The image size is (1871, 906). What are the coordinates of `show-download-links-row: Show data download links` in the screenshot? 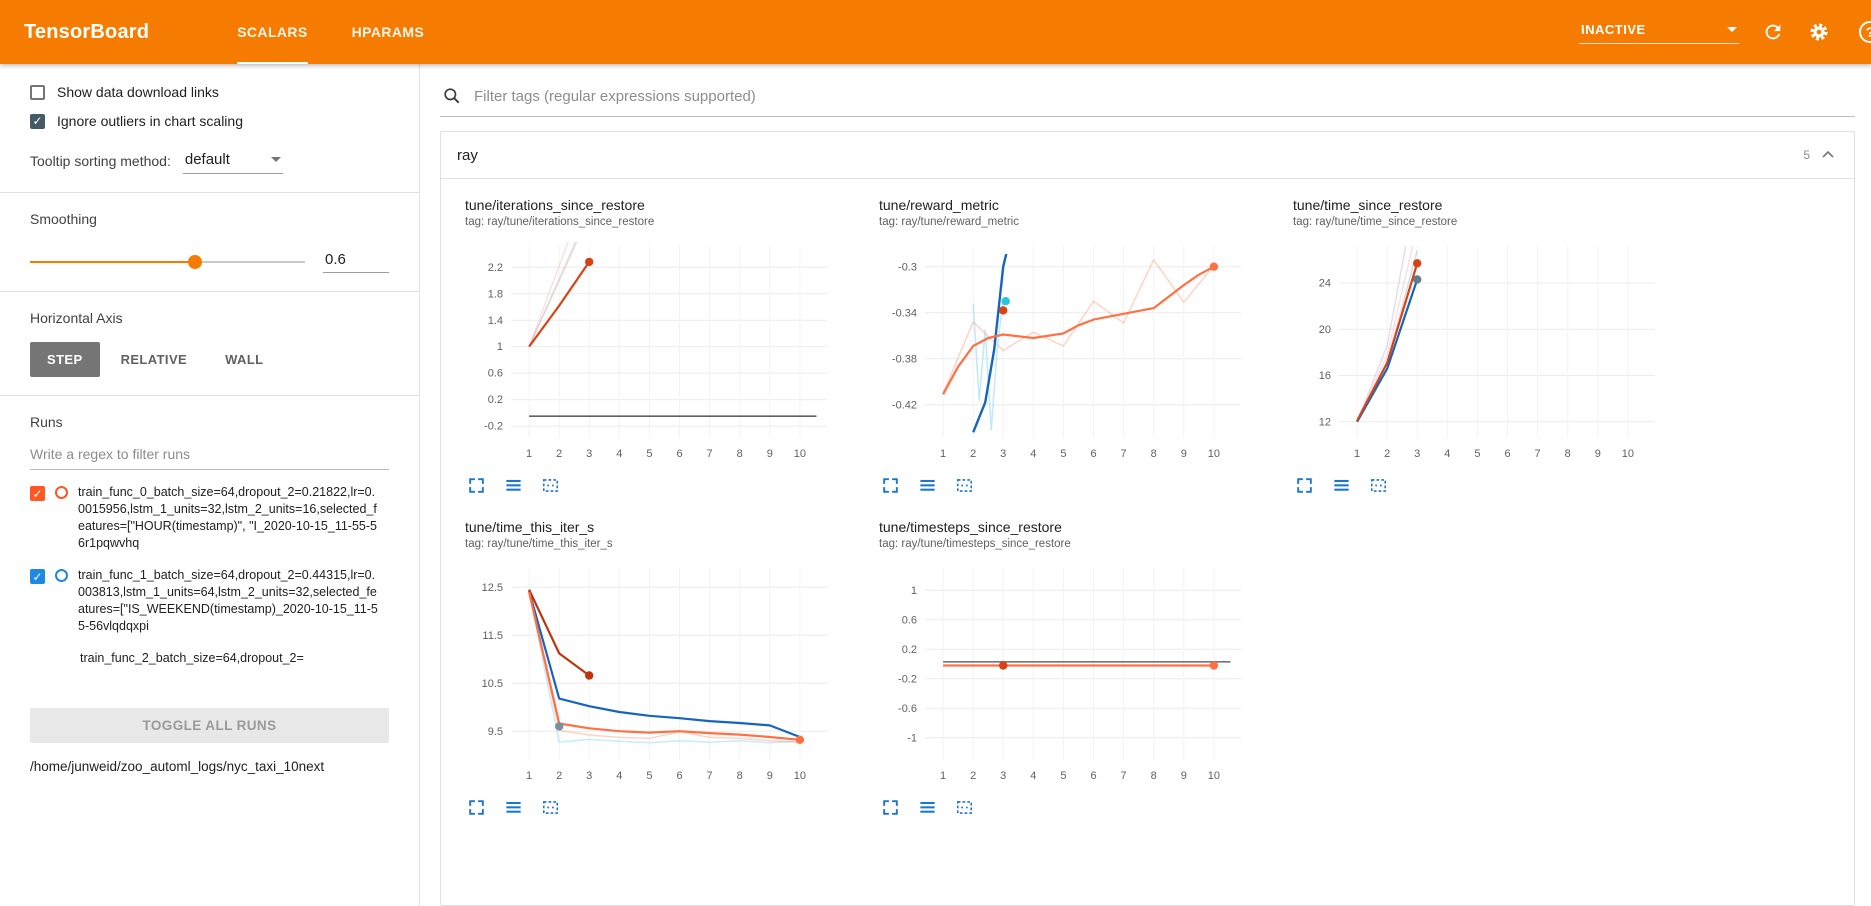 It's located at (209, 92).